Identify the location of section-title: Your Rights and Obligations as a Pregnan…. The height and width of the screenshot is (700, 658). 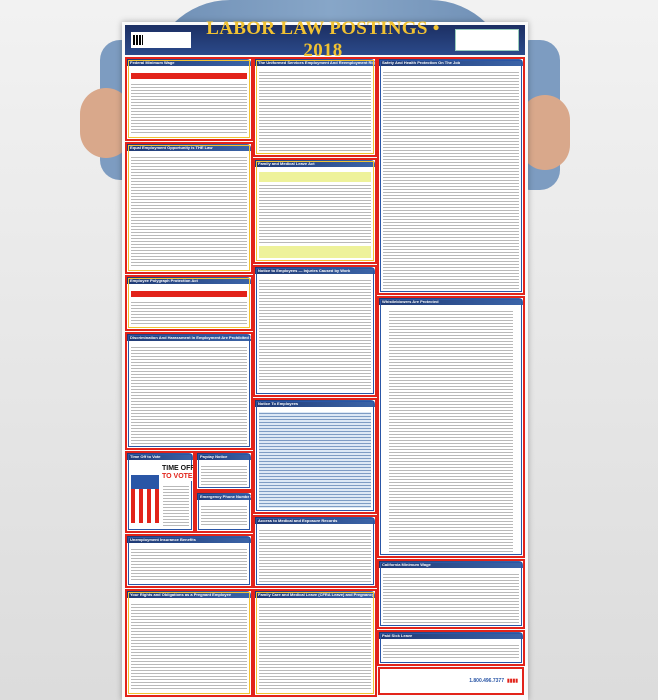
(189, 594).